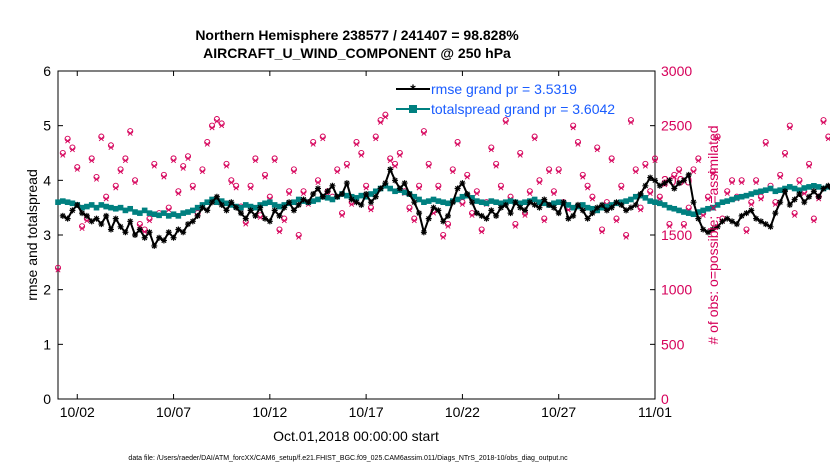 This screenshot has width=830, height=470. What do you see at coordinates (47, 399) in the screenshot?
I see `y-left-tick-label: 0` at bounding box center [47, 399].